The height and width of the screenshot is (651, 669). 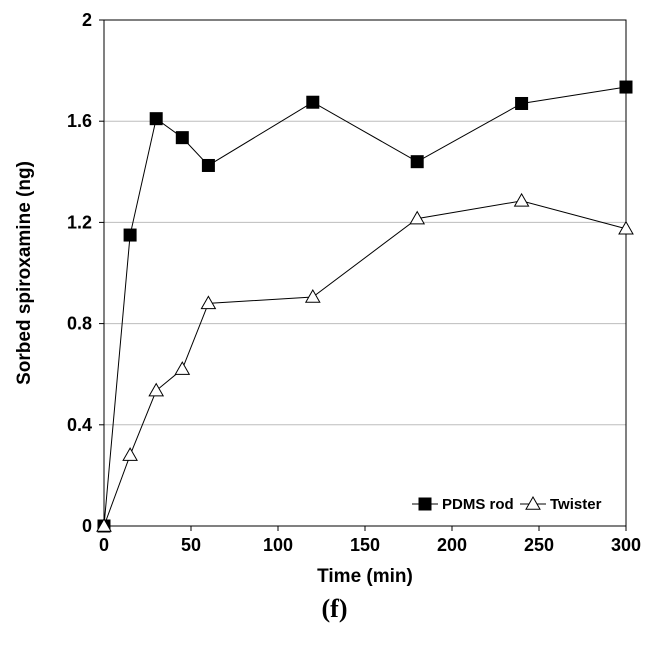 I want to click on y-tick-label: 2, so click(x=87, y=20).